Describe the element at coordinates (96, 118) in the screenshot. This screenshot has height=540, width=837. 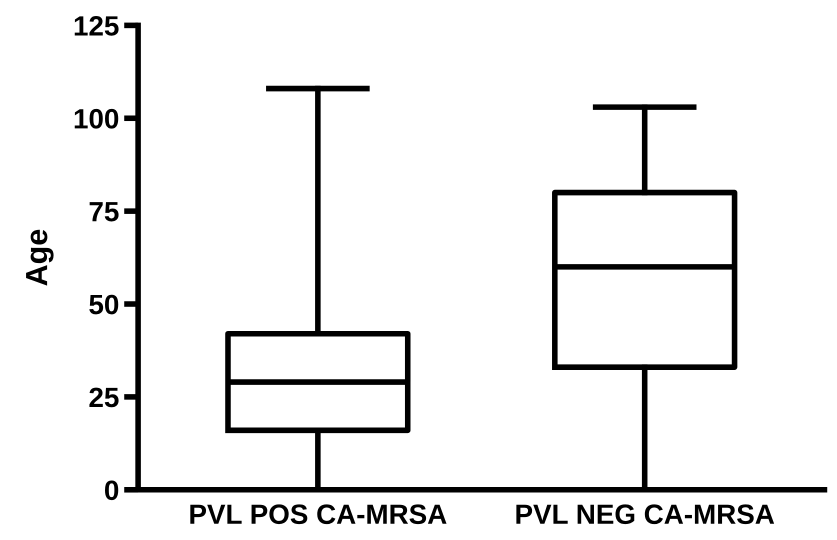
I see `y-tick-label: 100` at that location.